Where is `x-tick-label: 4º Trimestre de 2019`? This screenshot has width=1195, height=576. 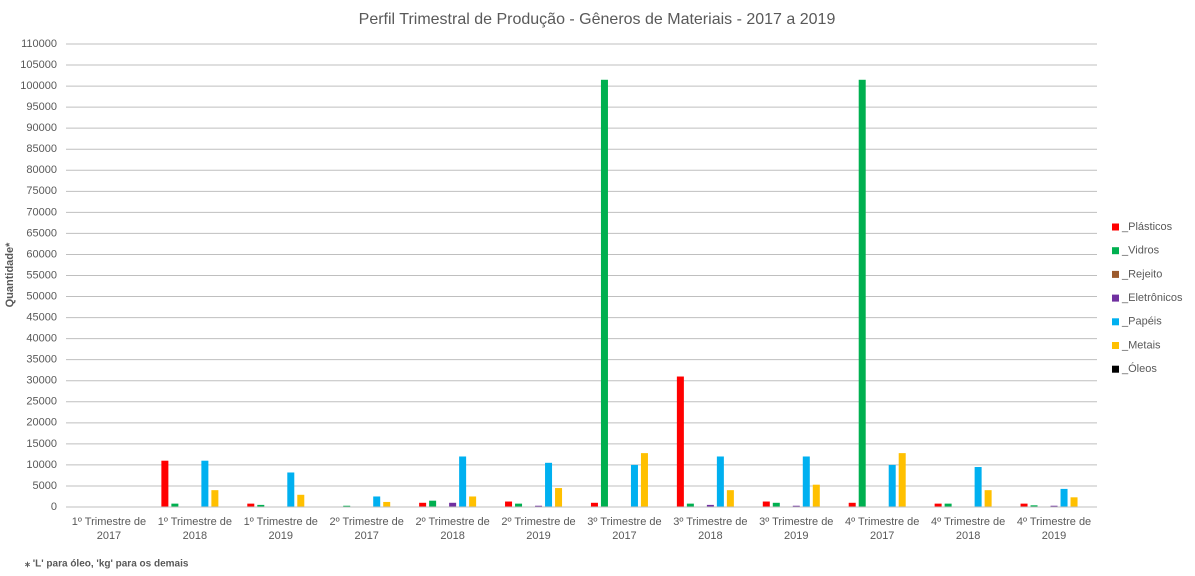
x-tick-label: 4º Trimestre de 2019 is located at coordinates (1054, 529).